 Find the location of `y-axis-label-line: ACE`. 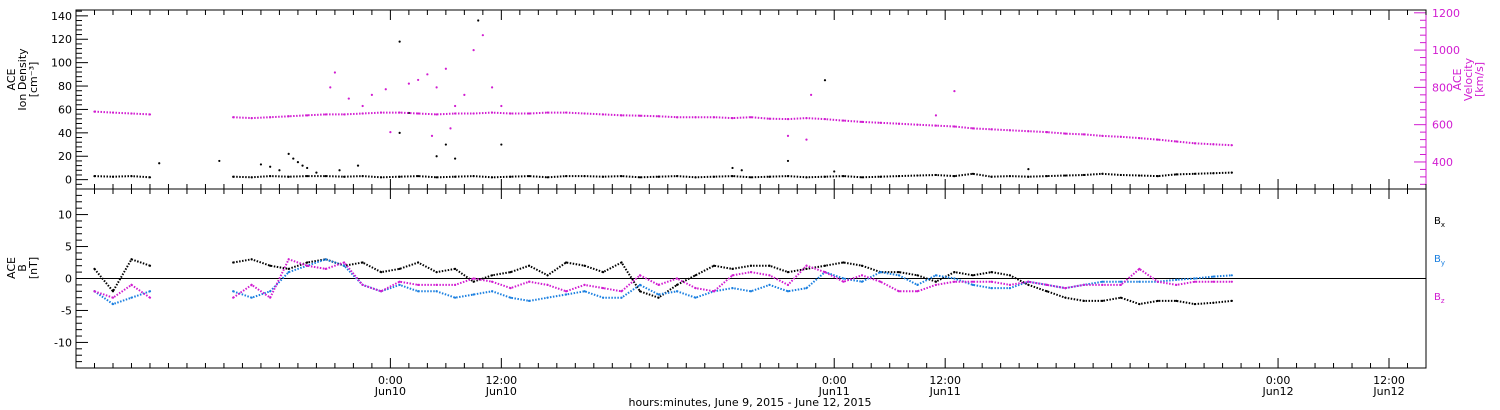

y-axis-label-line: ACE is located at coordinates (11, 79).